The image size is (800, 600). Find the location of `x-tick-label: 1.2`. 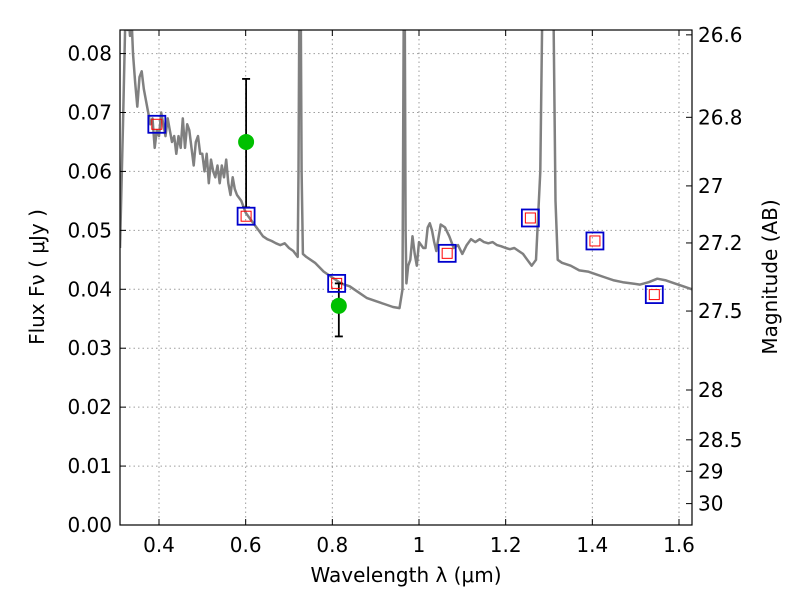

x-tick-label: 1.2 is located at coordinates (506, 545).